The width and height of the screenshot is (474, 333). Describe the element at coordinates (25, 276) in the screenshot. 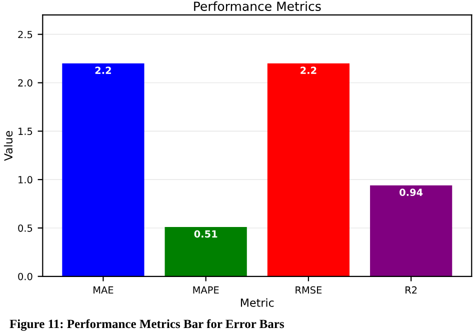

I see `y-tick-label: 0.0` at that location.